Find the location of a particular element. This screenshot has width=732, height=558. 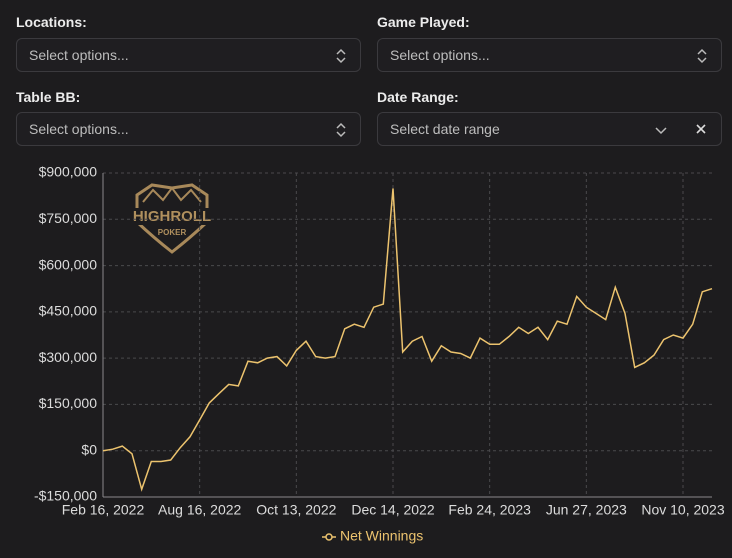

y-tick-label: $750,000 is located at coordinates (68, 218).